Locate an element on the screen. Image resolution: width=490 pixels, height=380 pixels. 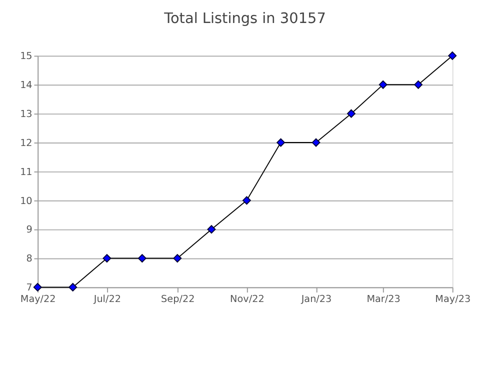
x-tick-label: Nov/22 is located at coordinates (247, 300).